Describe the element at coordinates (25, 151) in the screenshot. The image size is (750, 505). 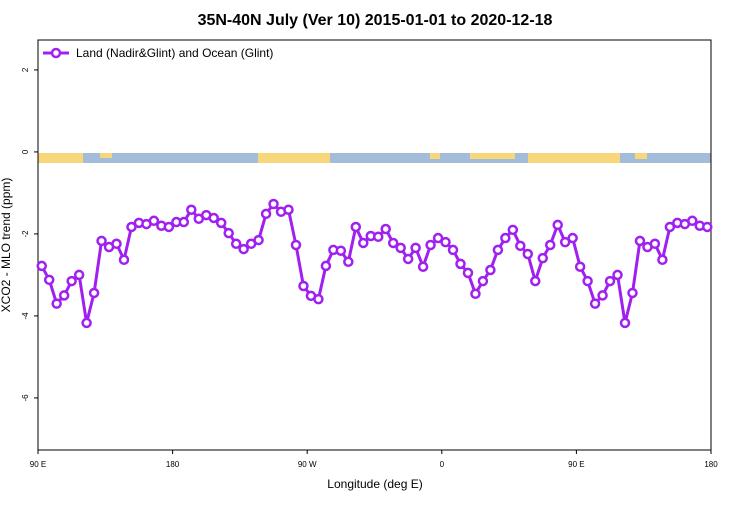
I see `y-tick-label: 0` at that location.